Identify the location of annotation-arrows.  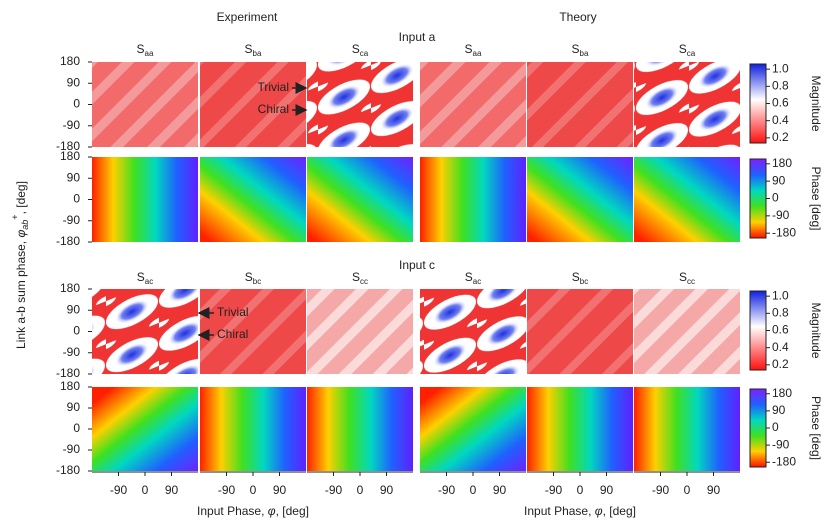
(252, 211).